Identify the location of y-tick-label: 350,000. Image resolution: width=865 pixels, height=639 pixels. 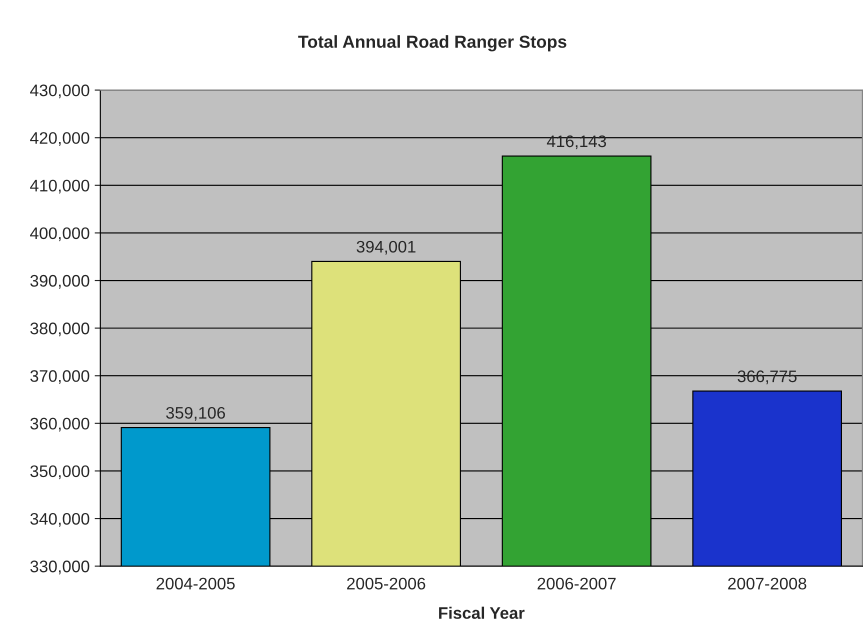
(60, 472).